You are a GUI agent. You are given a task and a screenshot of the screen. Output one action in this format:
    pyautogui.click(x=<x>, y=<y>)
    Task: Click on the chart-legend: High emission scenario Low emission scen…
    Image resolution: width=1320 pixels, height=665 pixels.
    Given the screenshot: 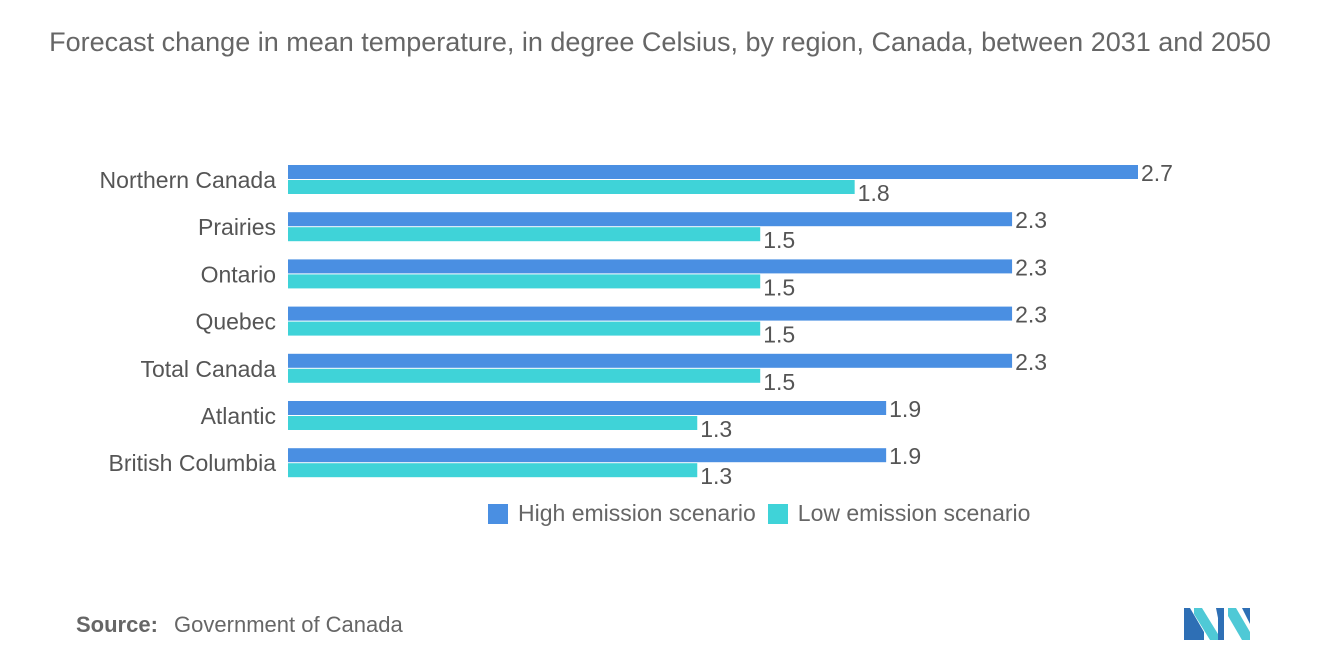 What is the action you would take?
    pyautogui.click(x=765, y=513)
    